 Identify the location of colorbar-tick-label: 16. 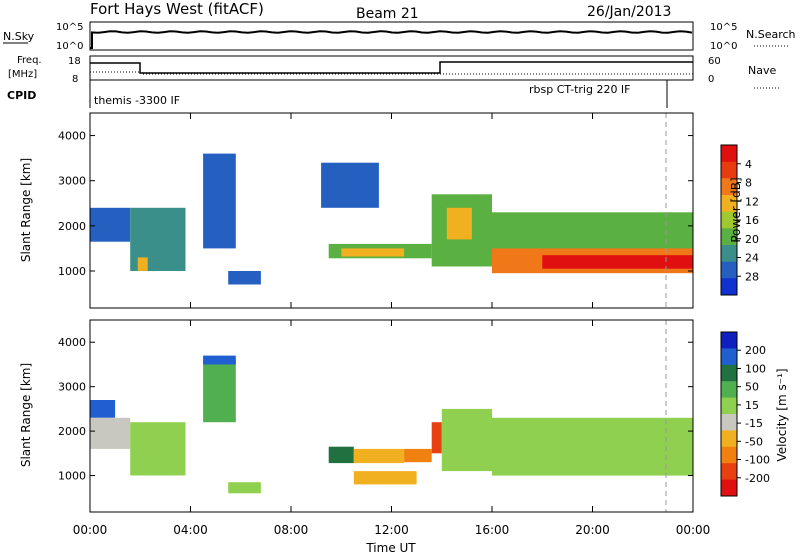
(752, 220).